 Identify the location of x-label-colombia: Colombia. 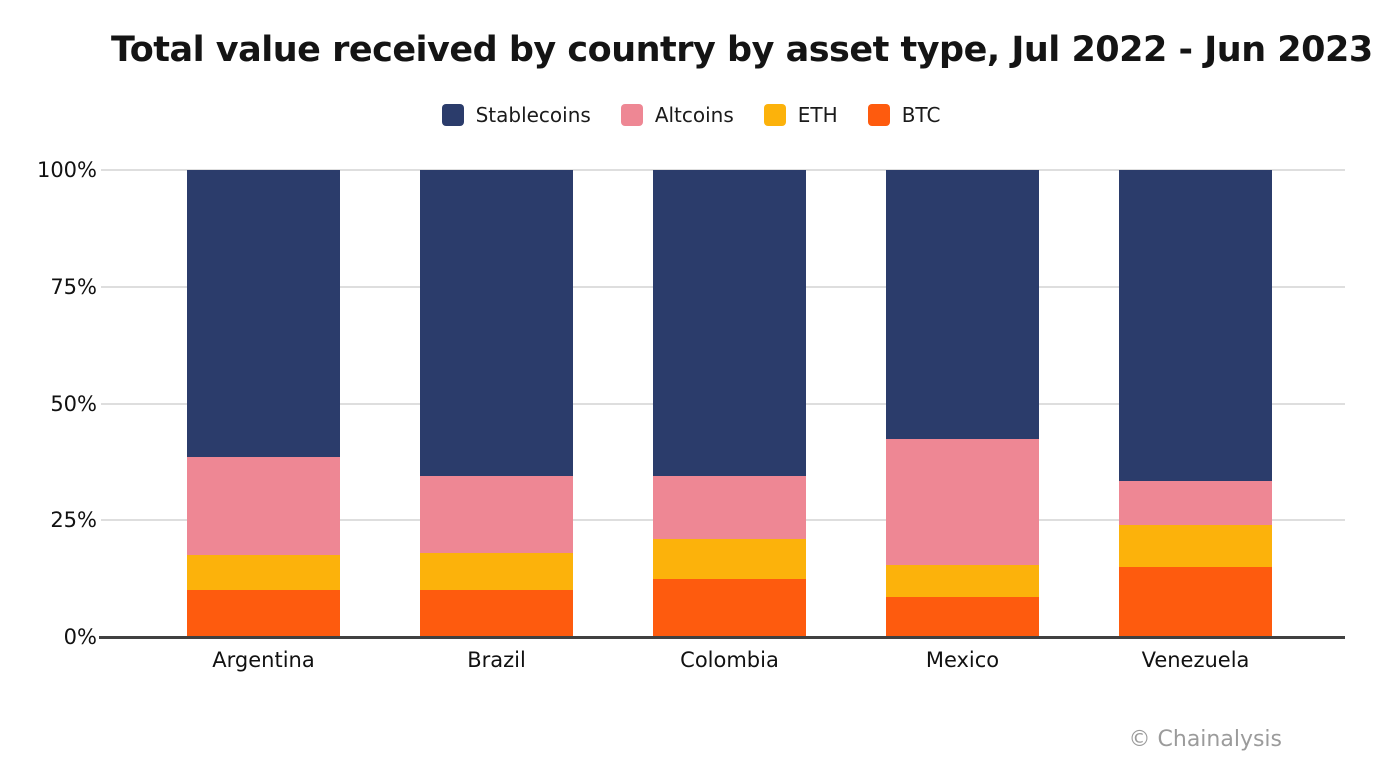
(729, 660).